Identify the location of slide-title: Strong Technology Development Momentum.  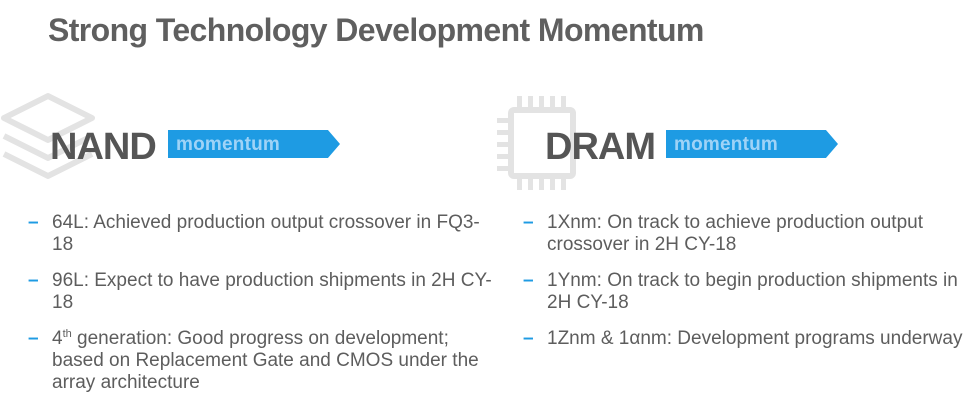
(376, 30).